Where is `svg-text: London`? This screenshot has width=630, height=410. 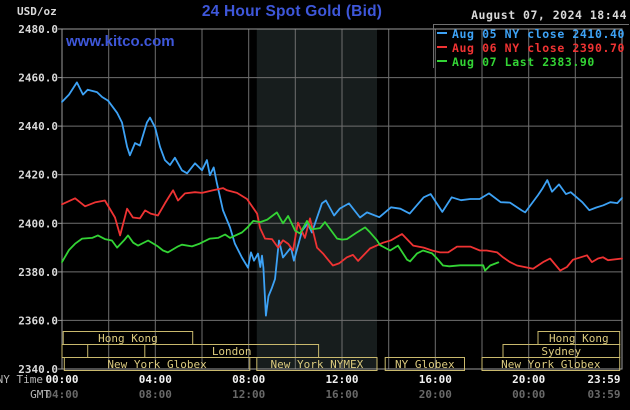 svg-text: London is located at coordinates (232, 351).